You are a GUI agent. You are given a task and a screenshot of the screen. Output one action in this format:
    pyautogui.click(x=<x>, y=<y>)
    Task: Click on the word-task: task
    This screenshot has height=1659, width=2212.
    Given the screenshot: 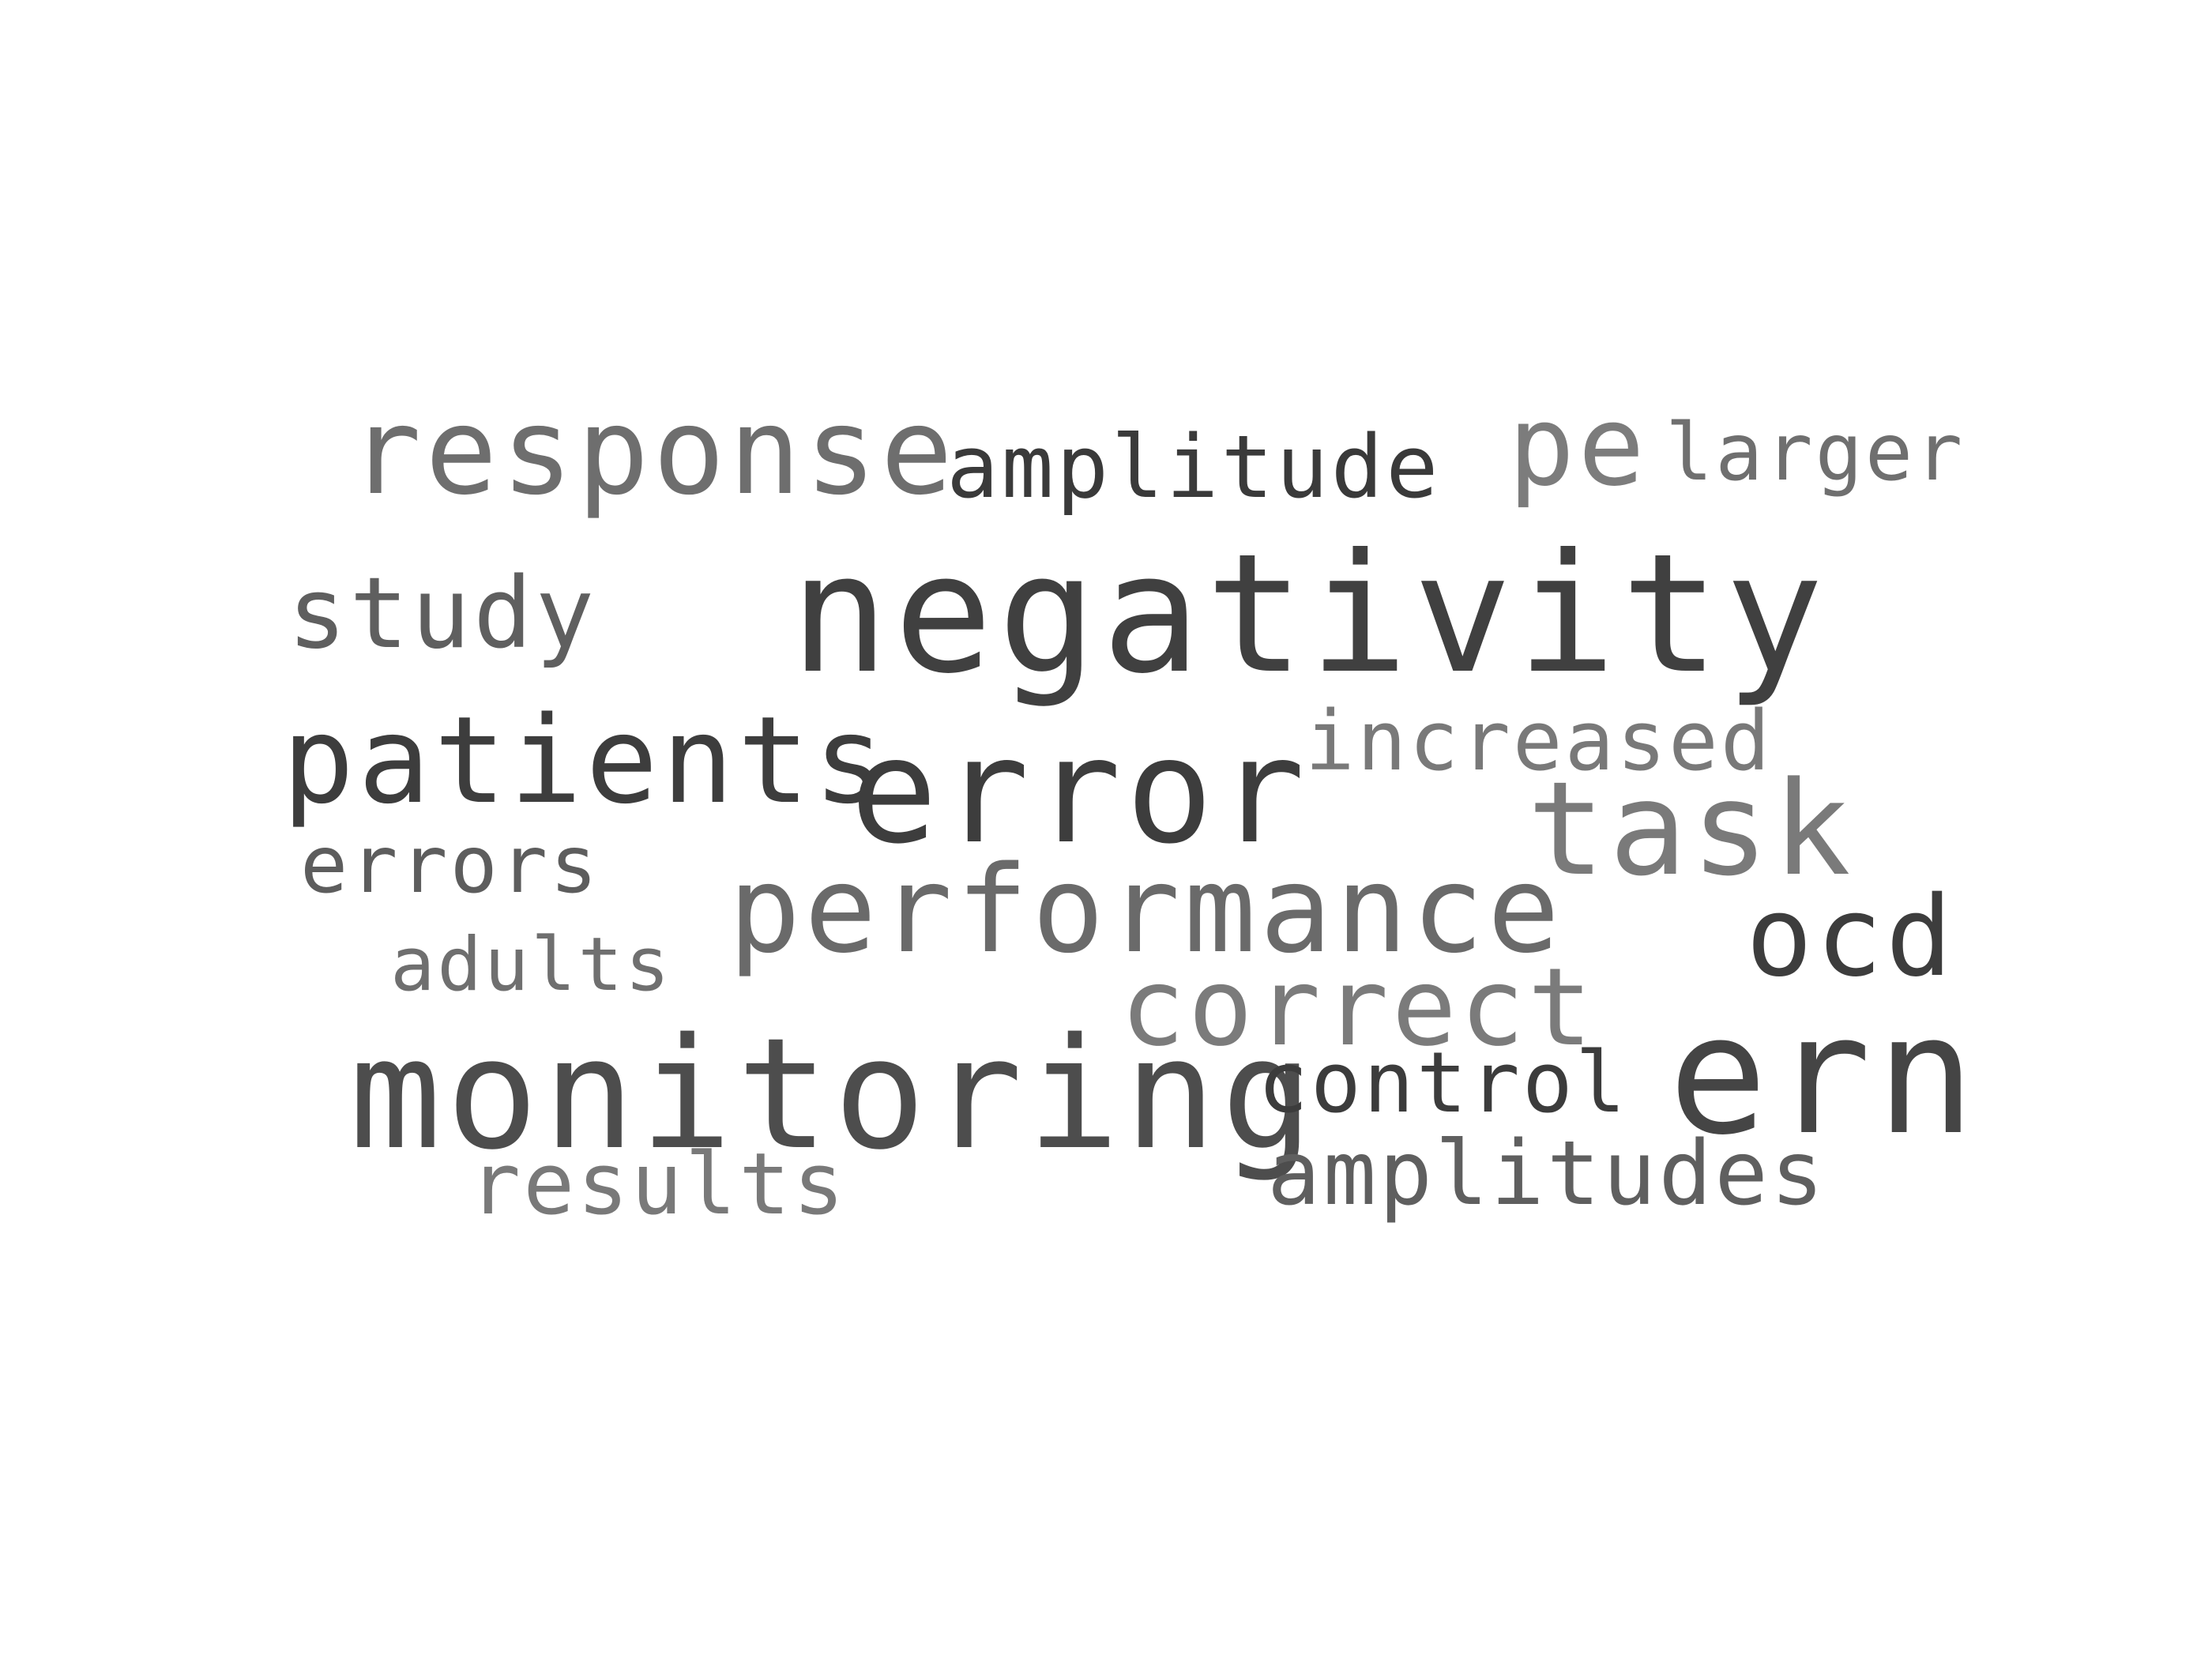 What is the action you would take?
    pyautogui.click(x=1691, y=829)
    